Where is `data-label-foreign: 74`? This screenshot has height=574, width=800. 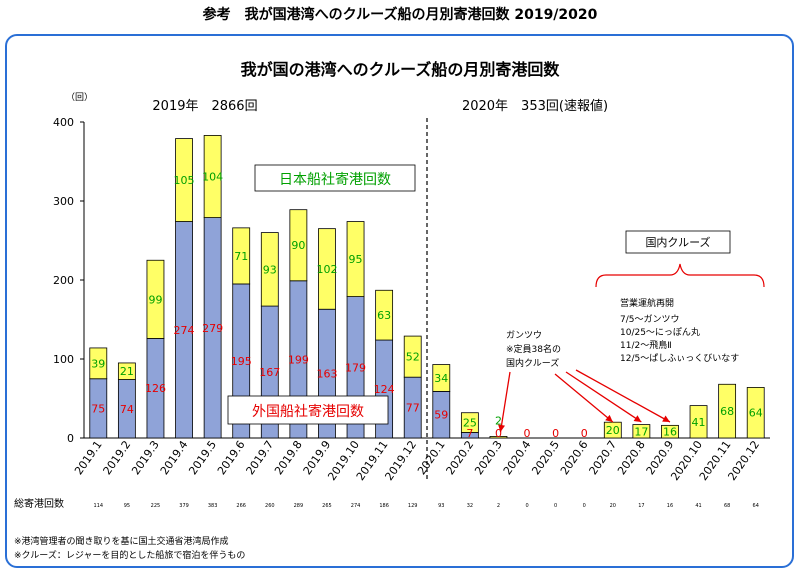 data-label-foreign: 74 is located at coordinates (127, 409).